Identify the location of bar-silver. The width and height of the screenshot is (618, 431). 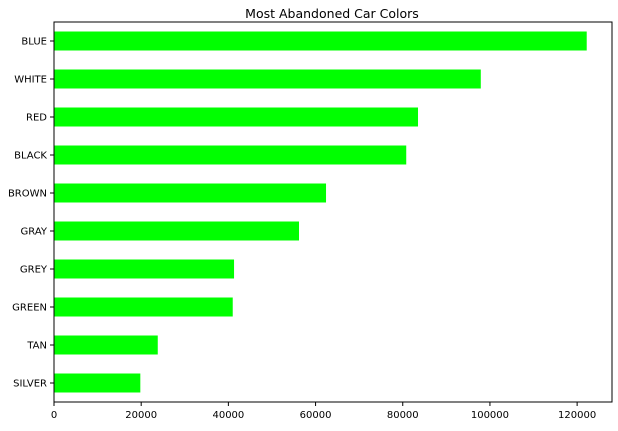
(97, 383).